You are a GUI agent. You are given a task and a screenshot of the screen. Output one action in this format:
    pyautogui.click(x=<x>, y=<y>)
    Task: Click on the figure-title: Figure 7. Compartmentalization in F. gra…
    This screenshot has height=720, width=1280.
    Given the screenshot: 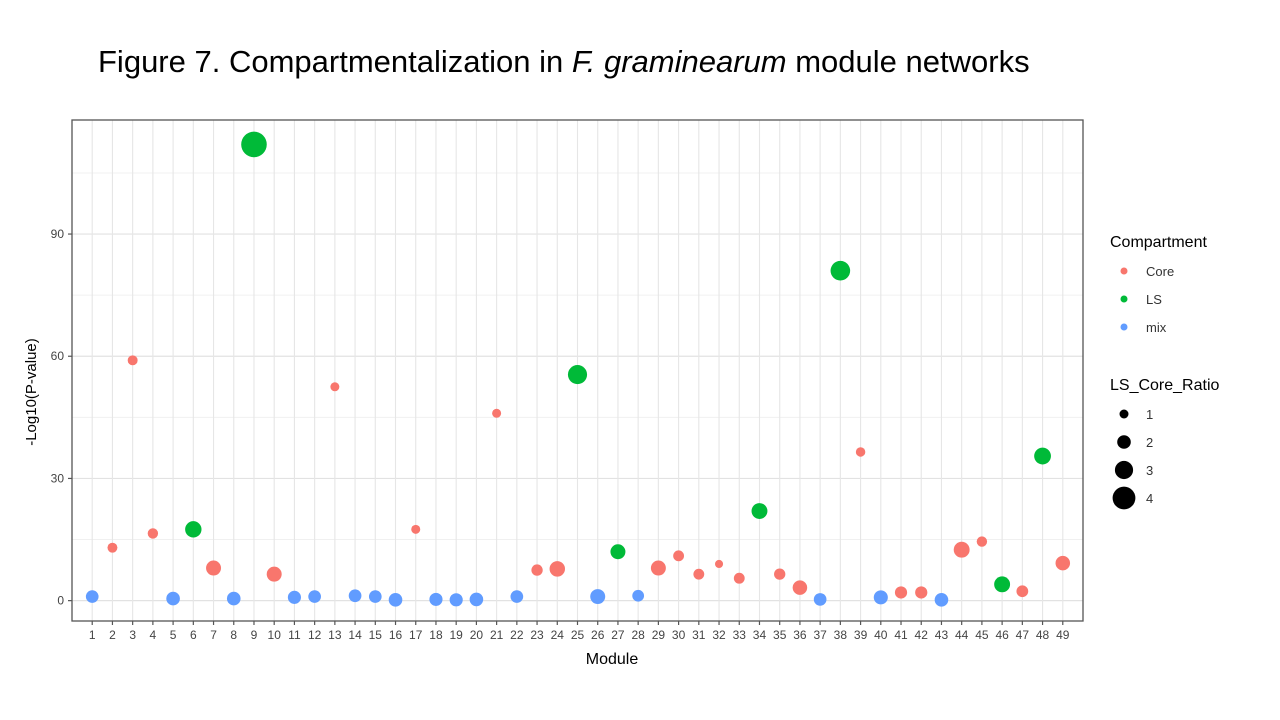 What is the action you would take?
    pyautogui.click(x=564, y=62)
    